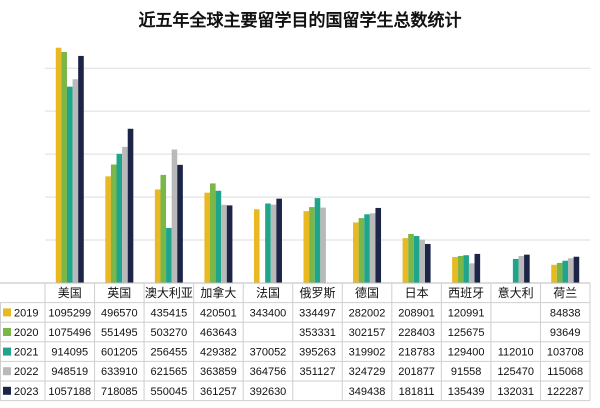  I want to click on data-label: 84838, so click(565, 313).